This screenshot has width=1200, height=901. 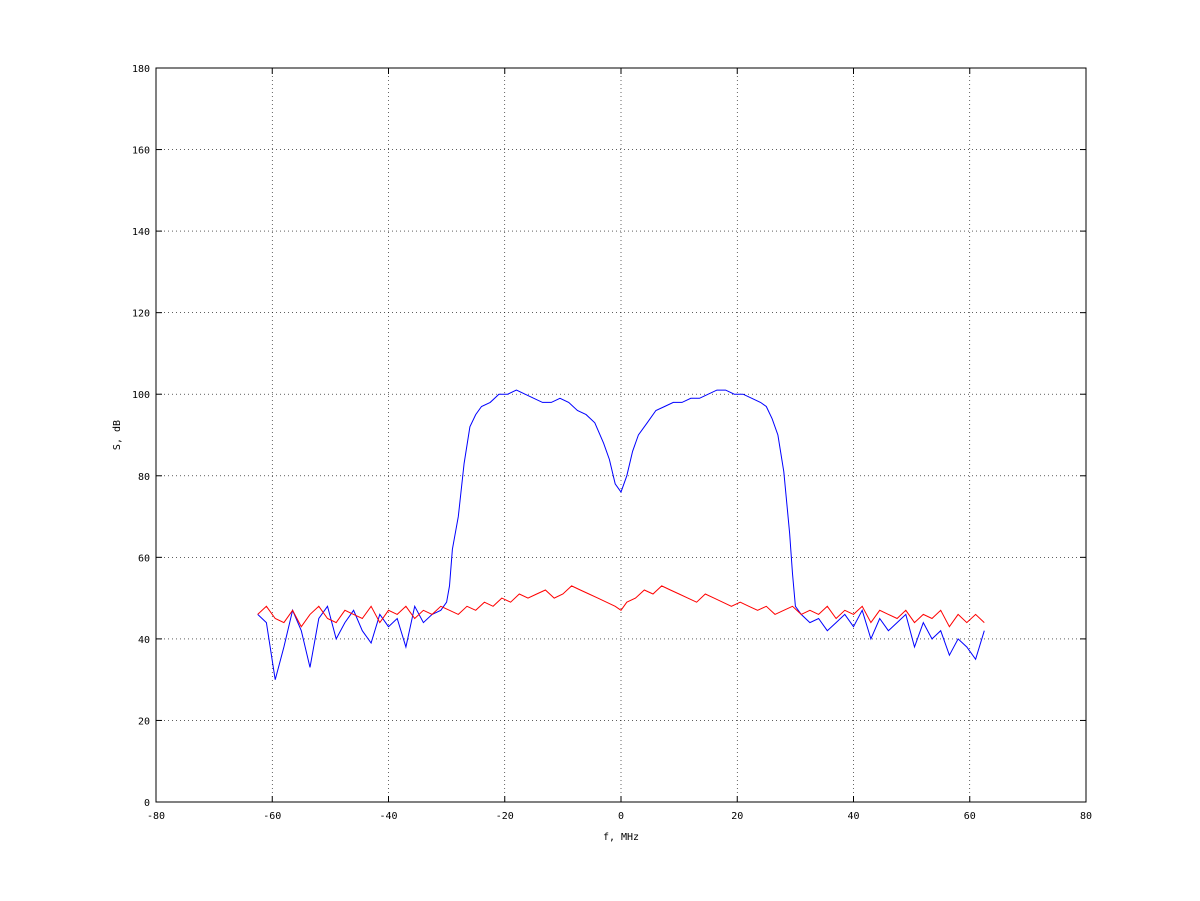 I want to click on x-tick-label: 0, so click(x=621, y=816).